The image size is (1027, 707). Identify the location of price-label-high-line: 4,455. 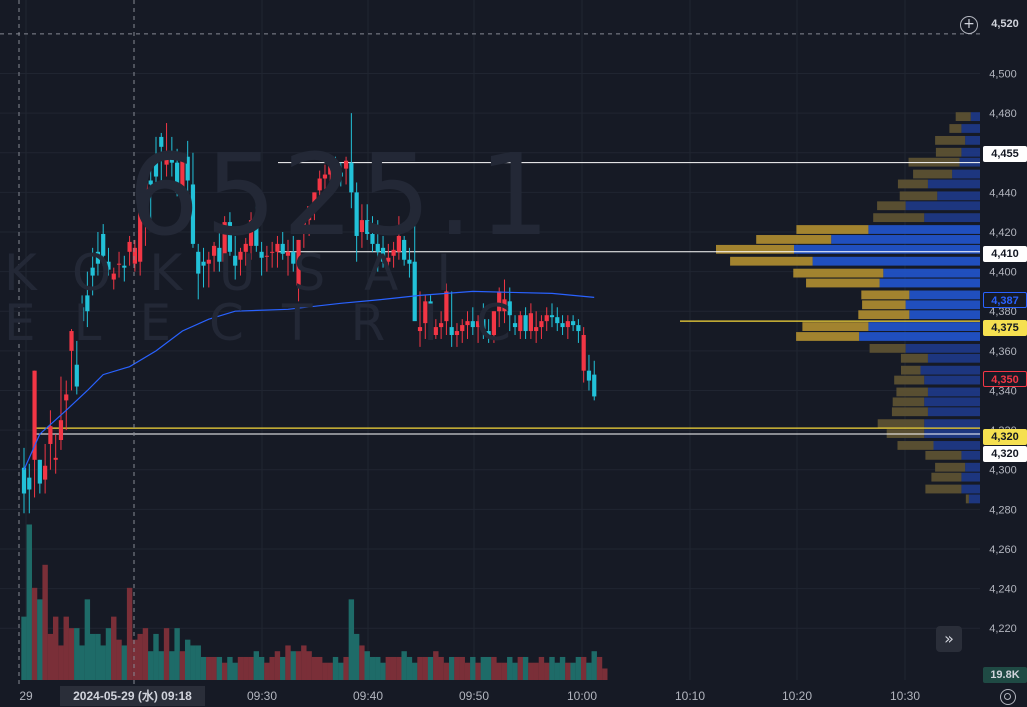
(1005, 154).